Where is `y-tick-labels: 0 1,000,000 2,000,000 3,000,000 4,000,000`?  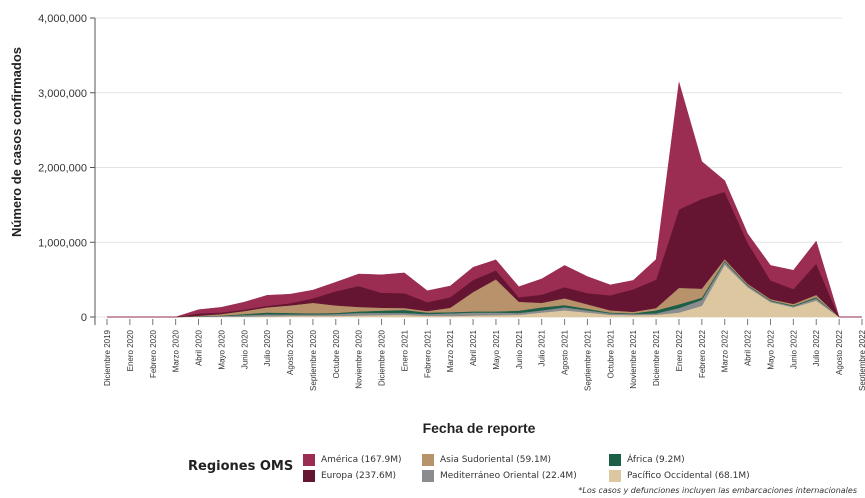 y-tick-labels: 0 1,000,000 2,000,000 3,000,000 4,000,000 is located at coordinates (62, 168).